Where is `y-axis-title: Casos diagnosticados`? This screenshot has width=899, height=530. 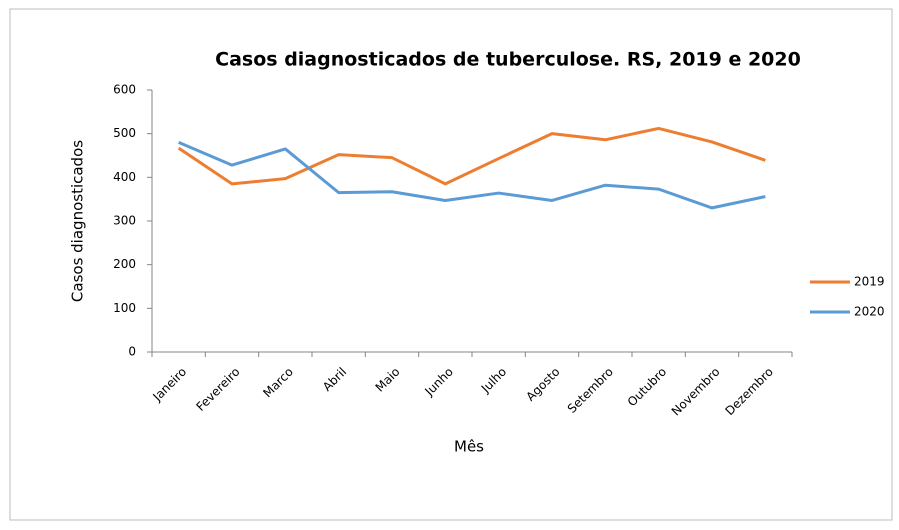
y-axis-title: Casos diagnosticados is located at coordinates (78, 221).